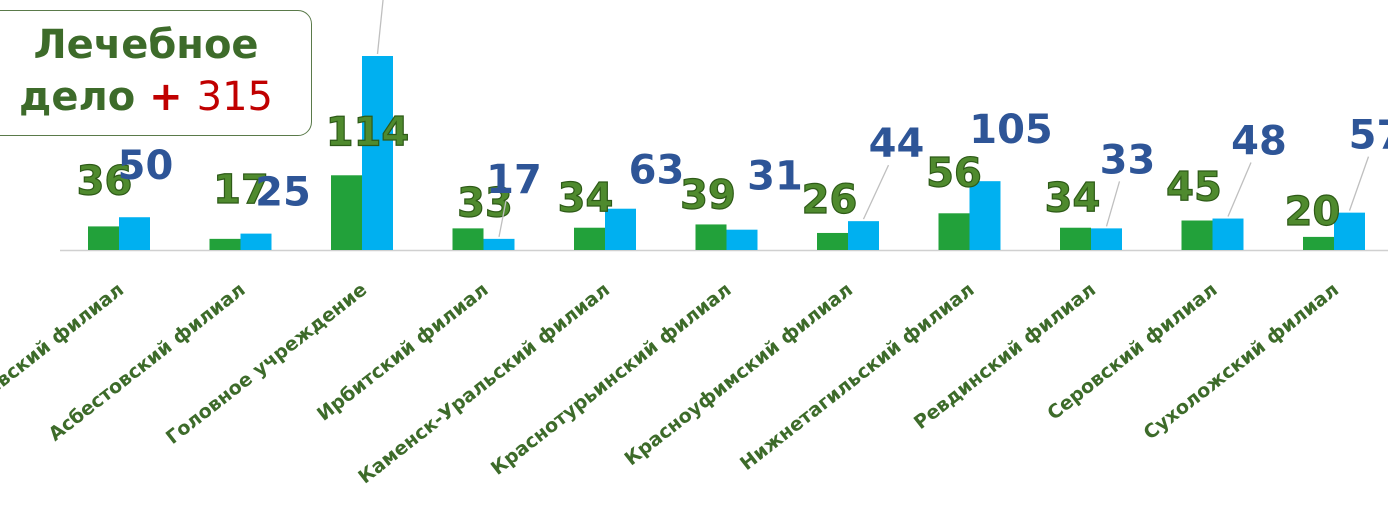 This screenshot has height=506, width=1388. What do you see at coordinates (241, 190) in the screenshot?
I see `data-label-series1-2: 17` at bounding box center [241, 190].